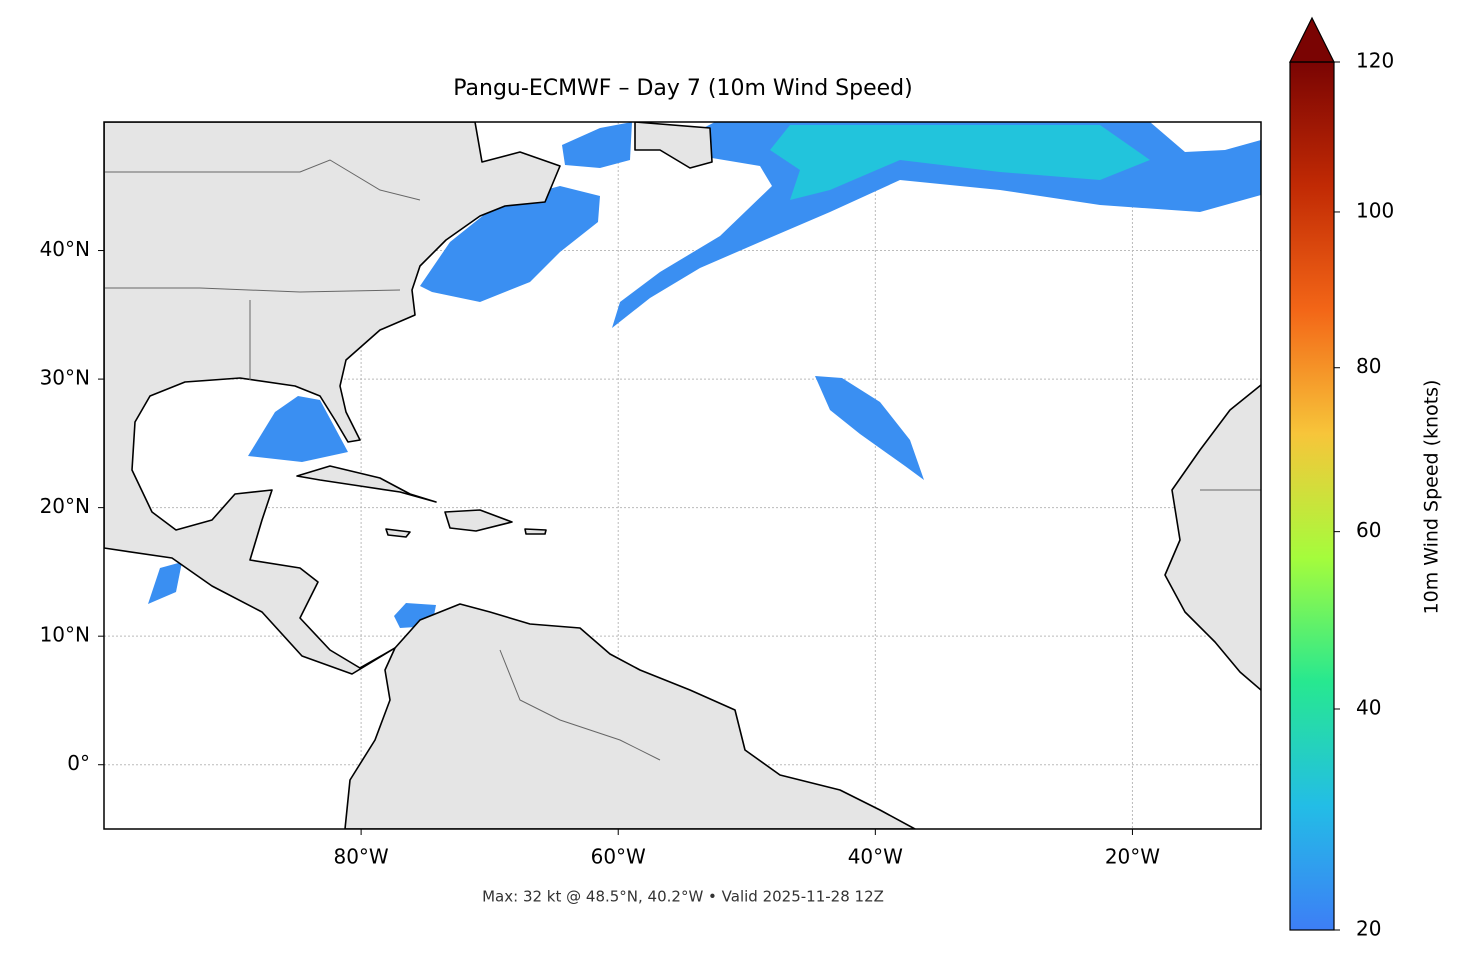  What do you see at coordinates (673, 145) in the screenshot?
I see `canada-maritimes` at bounding box center [673, 145].